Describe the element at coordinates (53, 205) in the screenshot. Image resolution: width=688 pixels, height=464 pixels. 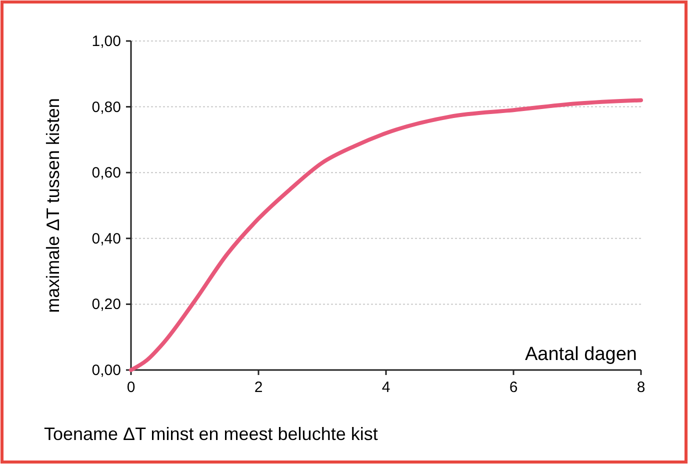
I see `y-axis-title: maximale ΔT tussen kisten` at that location.